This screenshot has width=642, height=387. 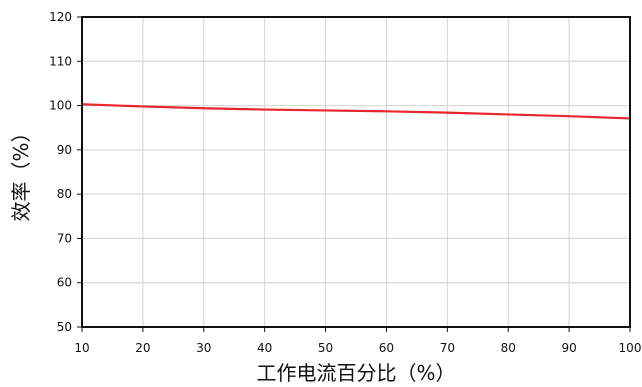 I want to click on x-axis-title: 工作电流百分比（%）, so click(x=355, y=373).